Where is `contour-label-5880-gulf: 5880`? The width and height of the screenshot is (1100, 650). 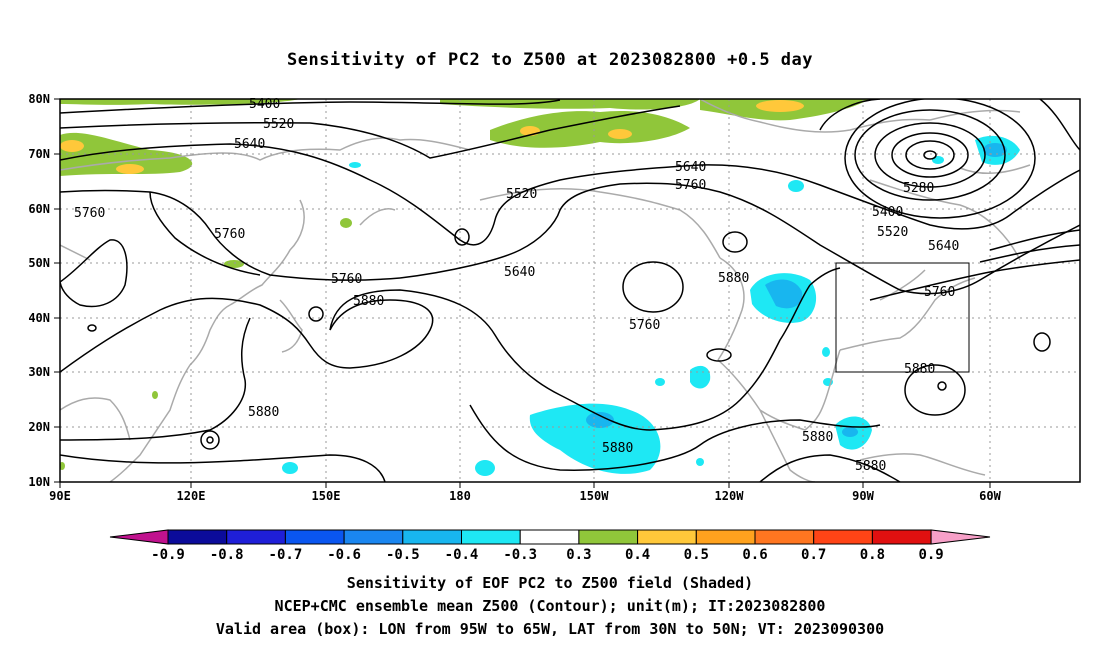 contour-label-5880-gulf: 5880 is located at coordinates (817, 437).